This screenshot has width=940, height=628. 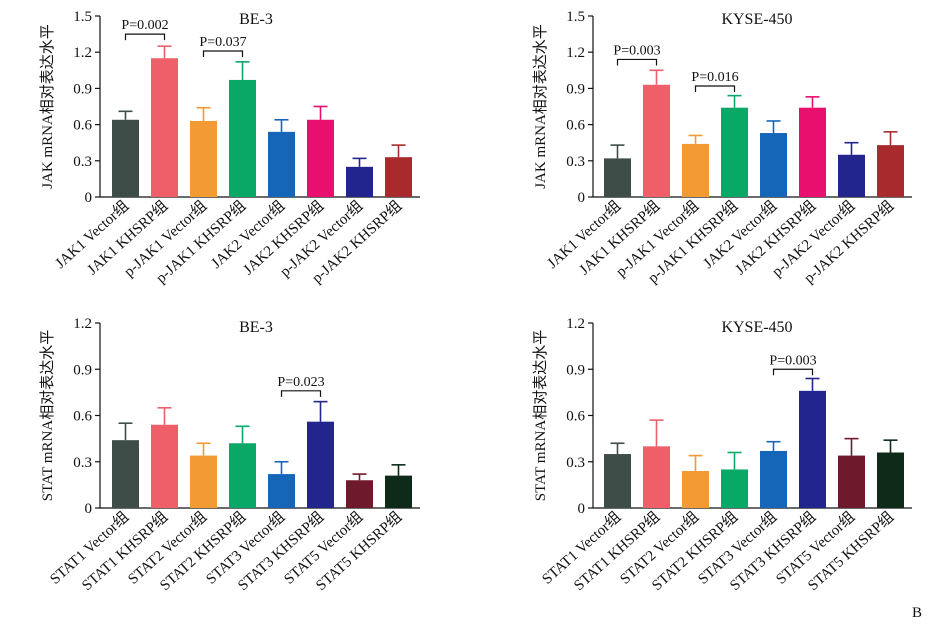 I want to click on p-value-label-2: P=0.037, so click(x=222, y=42).